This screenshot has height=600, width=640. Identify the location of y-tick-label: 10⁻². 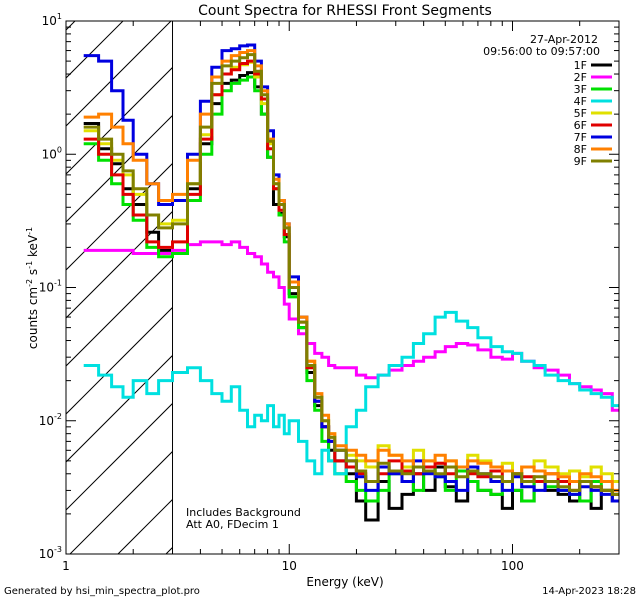
(50, 420).